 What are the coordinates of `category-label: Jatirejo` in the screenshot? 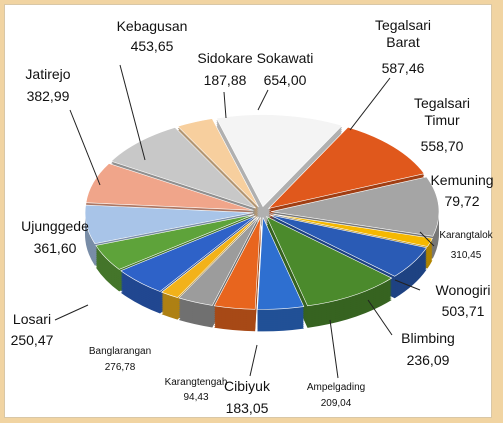 It's located at (48, 74).